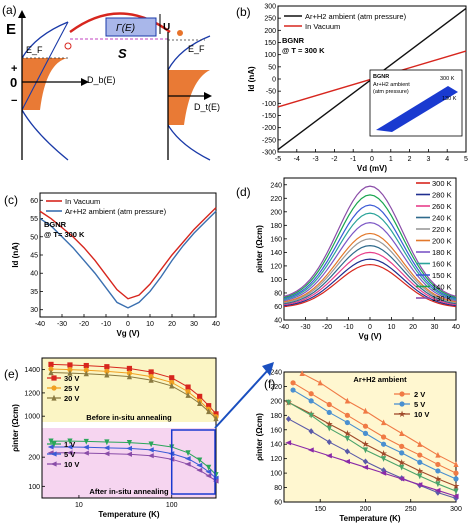 This screenshot has height=528, width=474. What do you see at coordinates (129, 417) in the screenshot?
I see `before-annealing-label: Before in-situ annealing` at bounding box center [129, 417].